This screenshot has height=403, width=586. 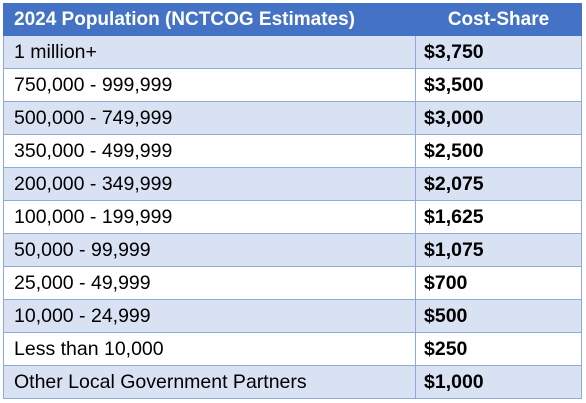 I want to click on table-row: 100,000 - 199,999 $1,625, so click(x=292, y=217).